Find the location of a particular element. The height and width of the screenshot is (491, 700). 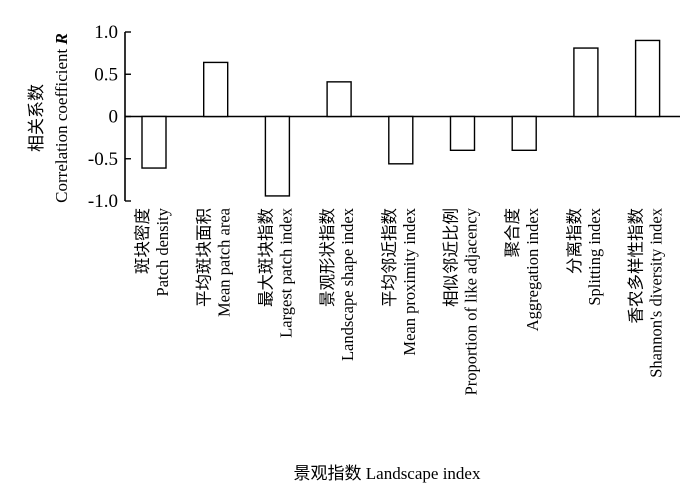

category-label-zh: 景观形状指数 is located at coordinates (327, 258).